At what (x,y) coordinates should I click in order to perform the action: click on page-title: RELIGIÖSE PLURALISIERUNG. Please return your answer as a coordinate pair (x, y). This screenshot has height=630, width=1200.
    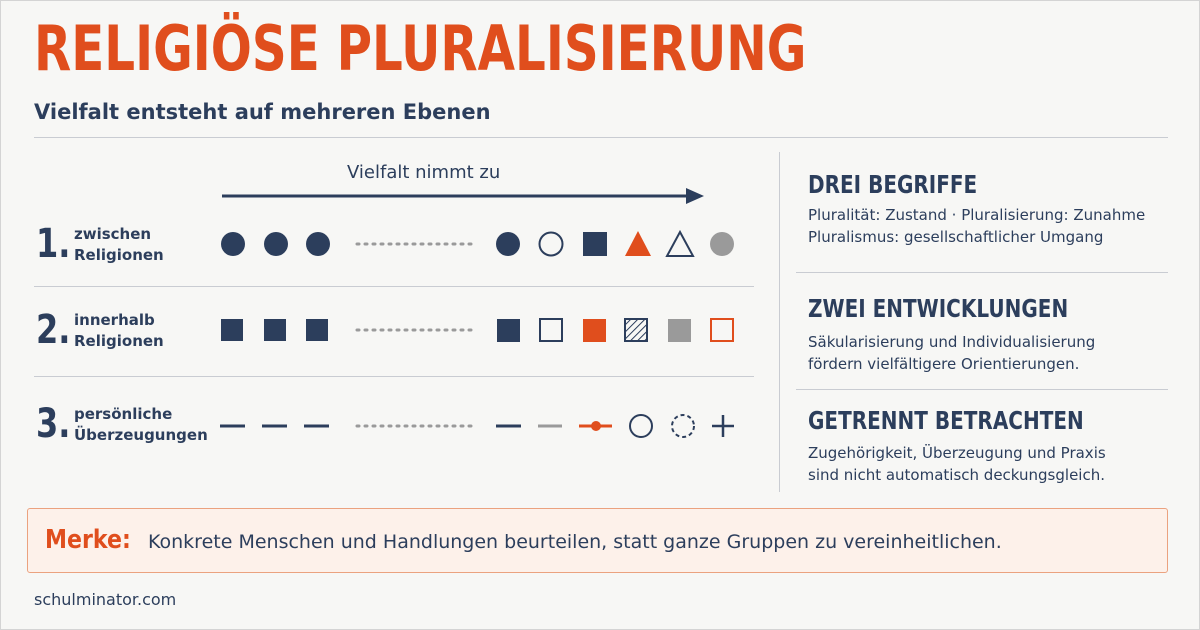
    Looking at the image, I should click on (420, 48).